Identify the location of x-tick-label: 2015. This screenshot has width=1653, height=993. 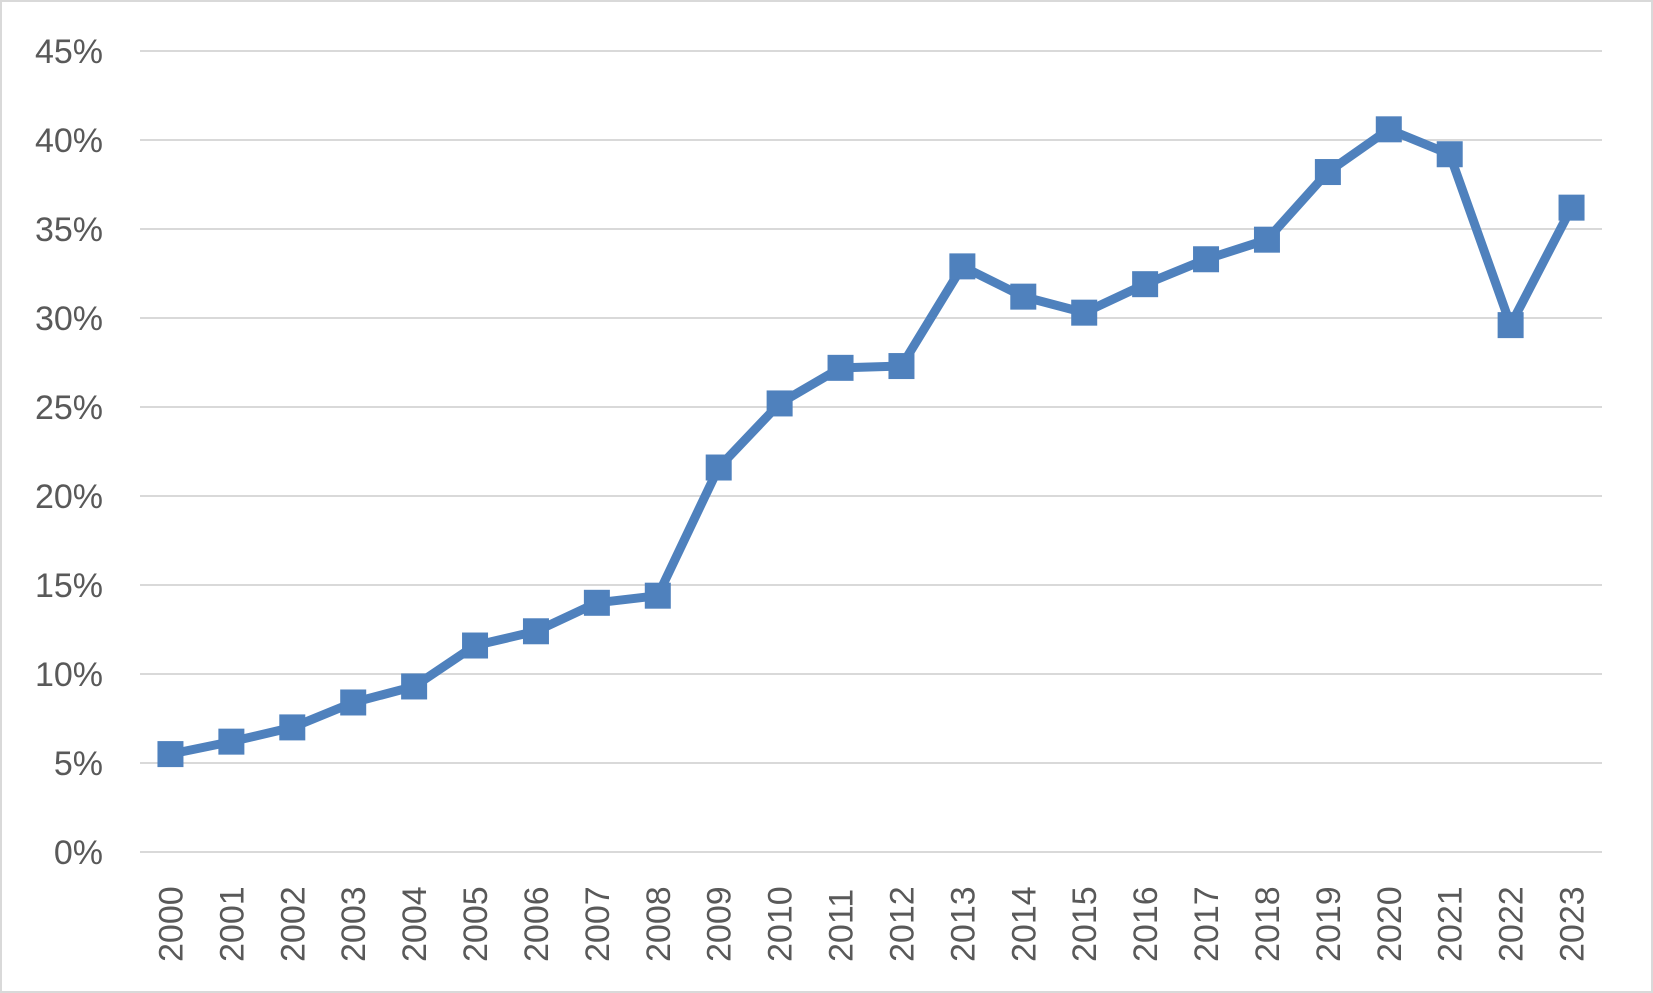
(1085, 924).